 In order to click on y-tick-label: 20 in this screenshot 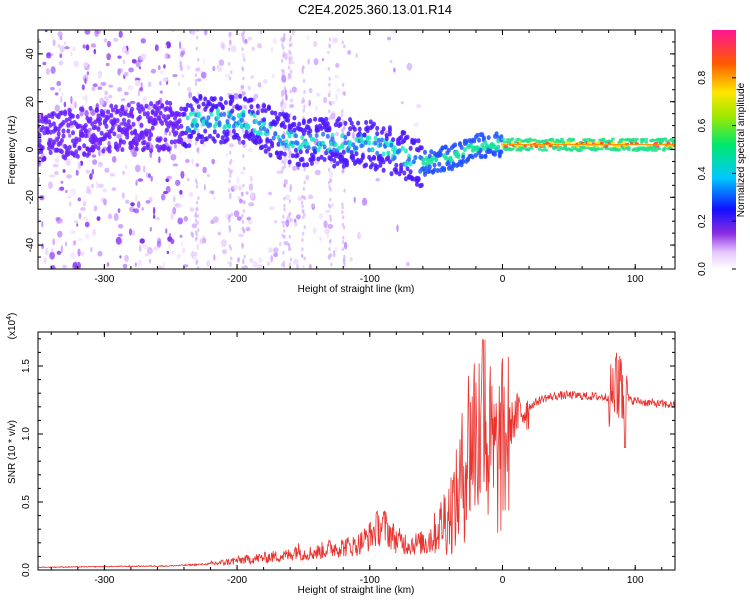, I will do `click(30, 102)`.